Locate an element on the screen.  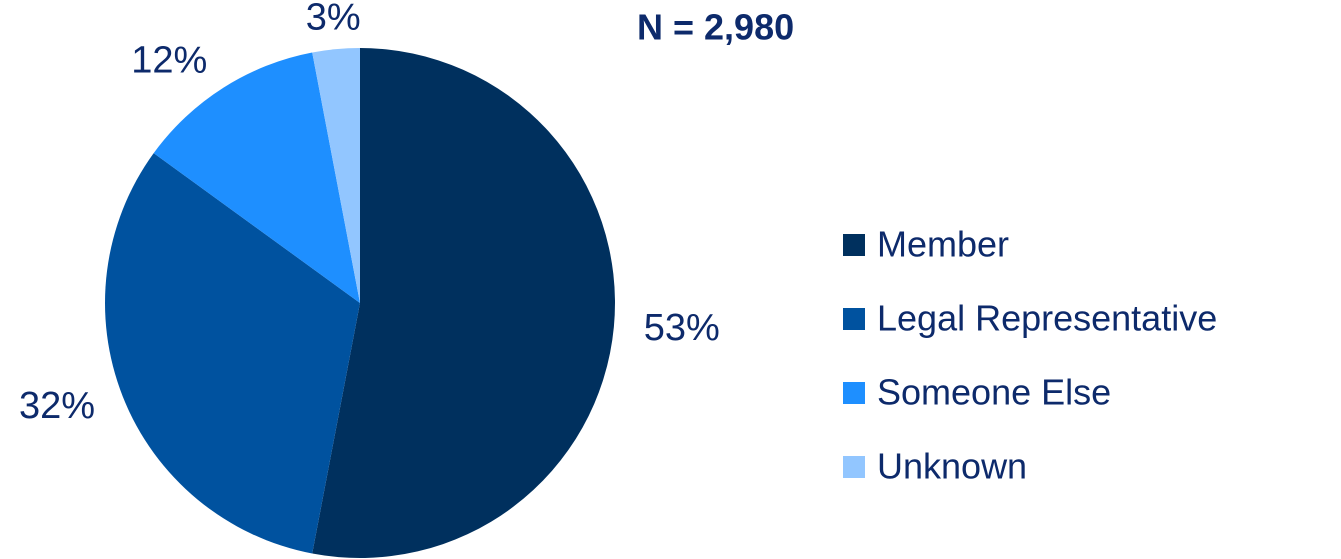
legend-label: Unknown is located at coordinates (952, 466).